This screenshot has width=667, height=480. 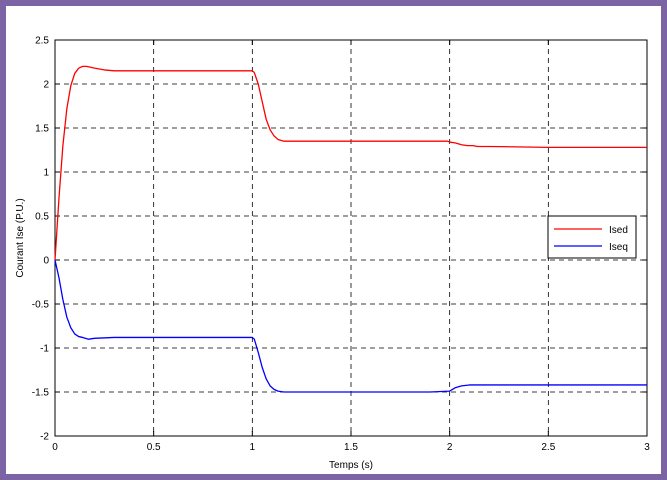 What do you see at coordinates (46, 261) in the screenshot?
I see `y-tick-label: 0` at bounding box center [46, 261].